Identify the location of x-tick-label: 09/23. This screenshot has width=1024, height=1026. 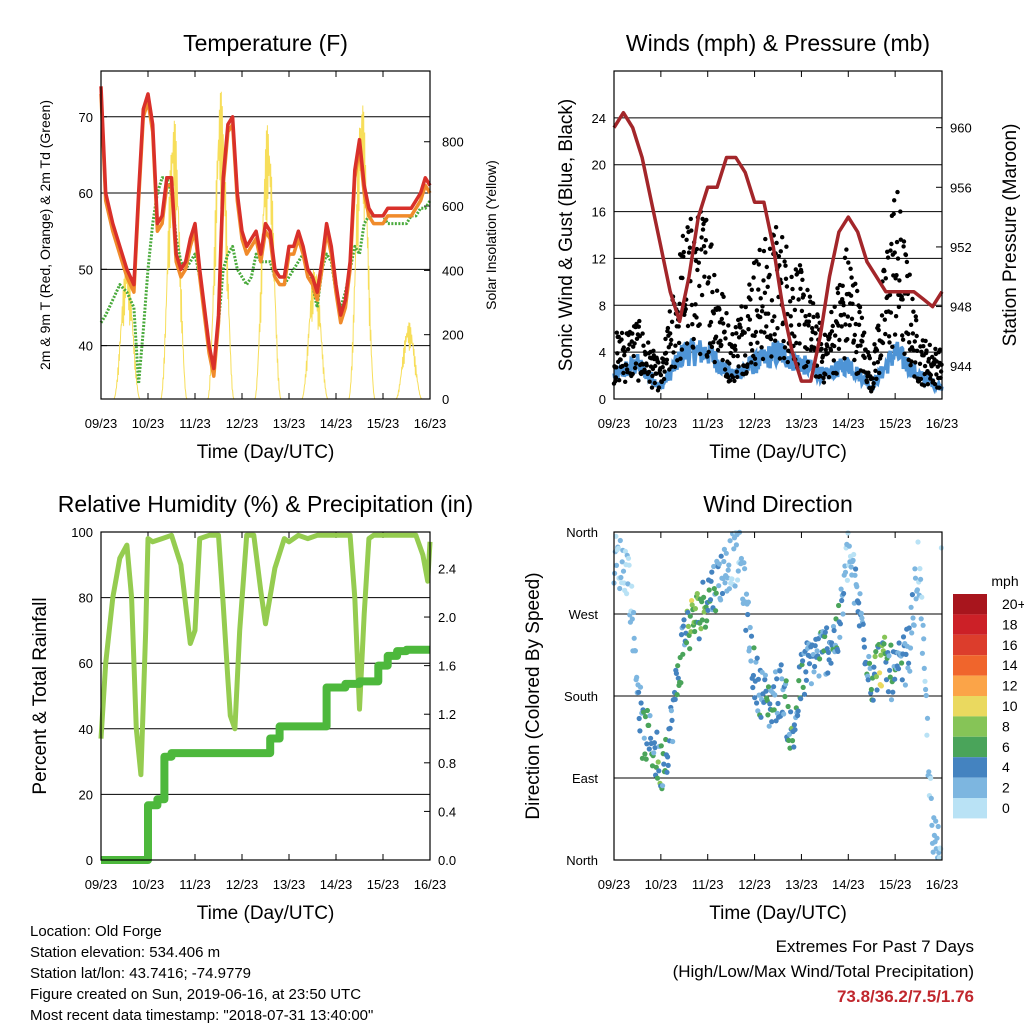
(101, 423).